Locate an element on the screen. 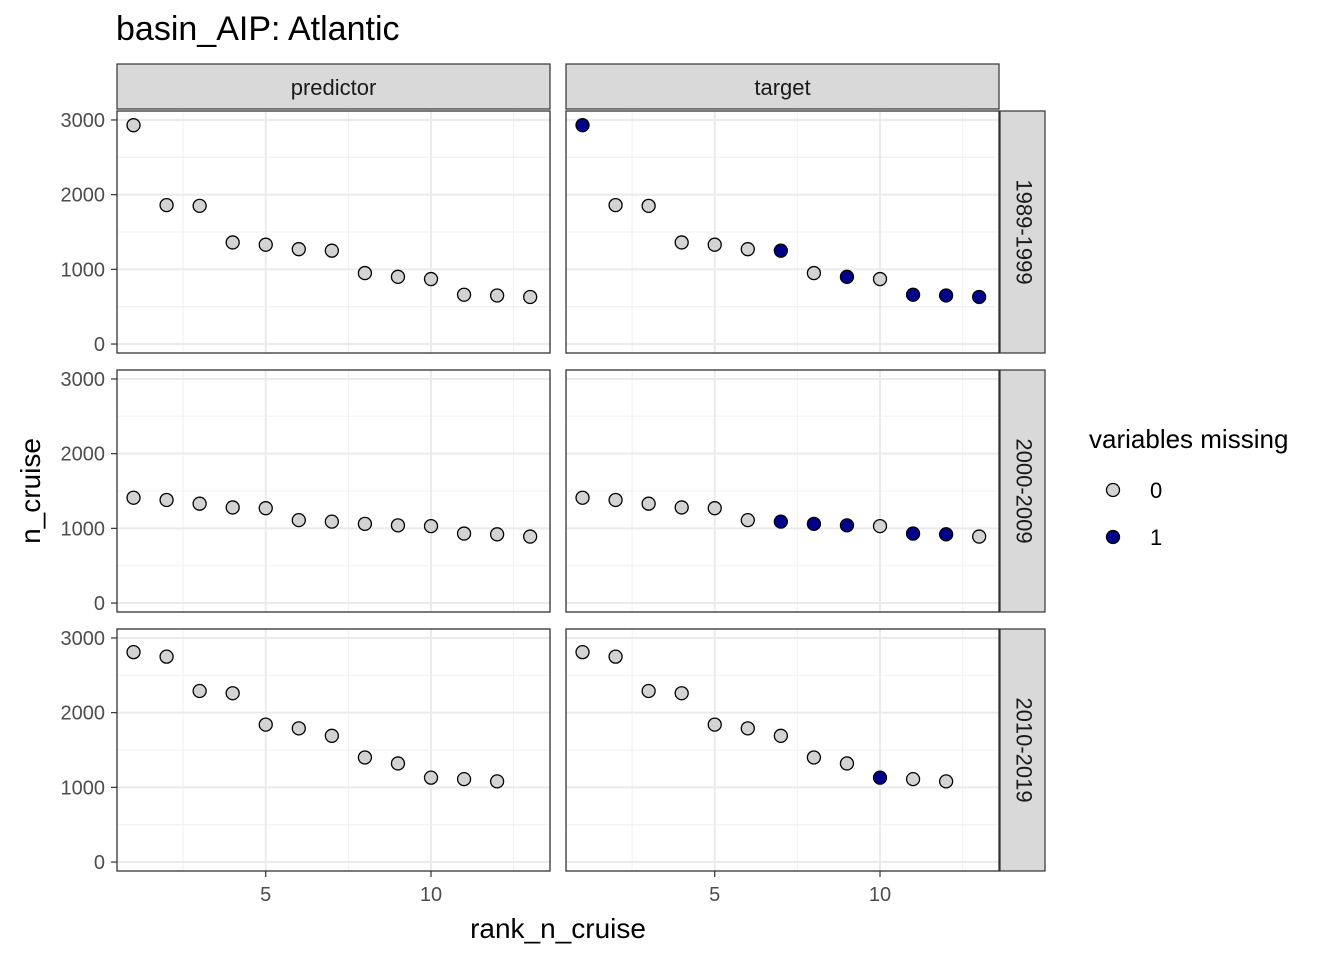 The height and width of the screenshot is (960, 1344). facet-strip-label-2000-2009: 2000-2009 is located at coordinates (1024, 490).